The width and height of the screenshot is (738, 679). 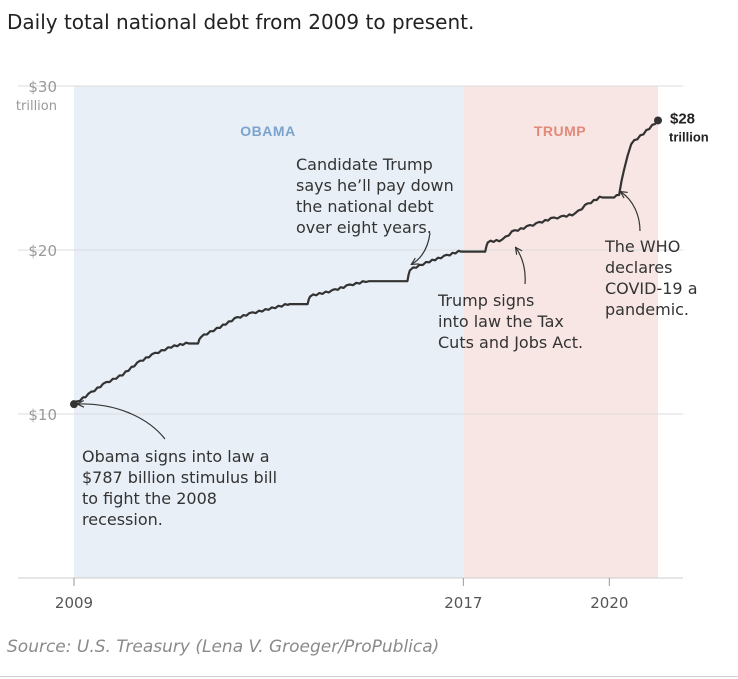 I want to click on annotation-2-line: over eight years., so click(x=364, y=227).